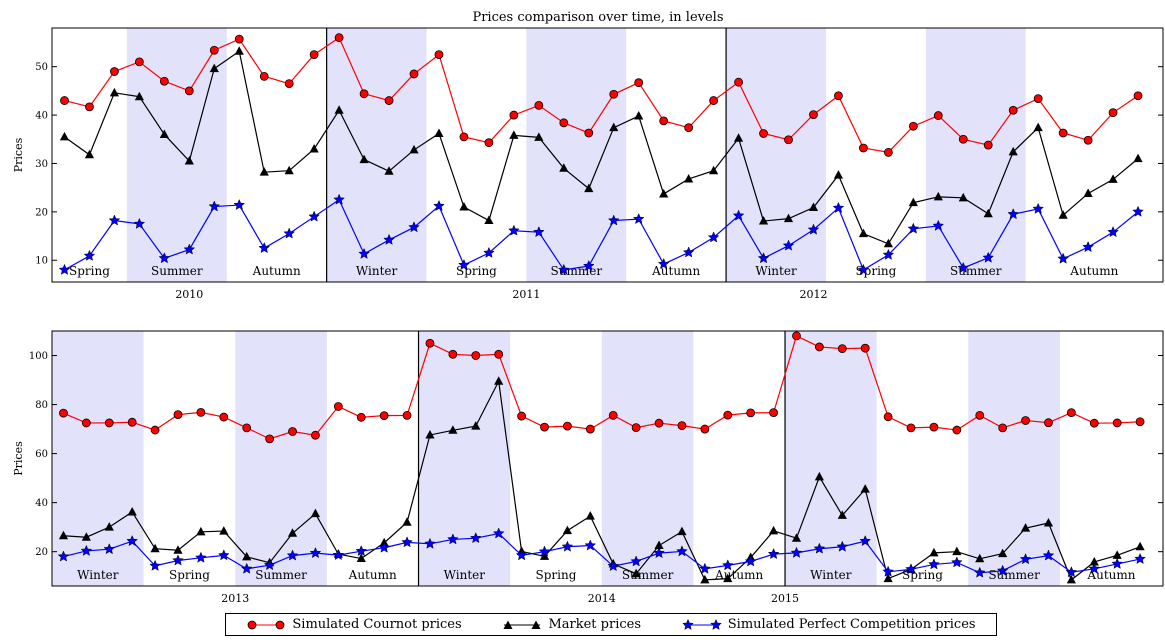 The image size is (1165, 640). What do you see at coordinates (41, 164) in the screenshot?
I see `y-tick-label: 30` at bounding box center [41, 164].